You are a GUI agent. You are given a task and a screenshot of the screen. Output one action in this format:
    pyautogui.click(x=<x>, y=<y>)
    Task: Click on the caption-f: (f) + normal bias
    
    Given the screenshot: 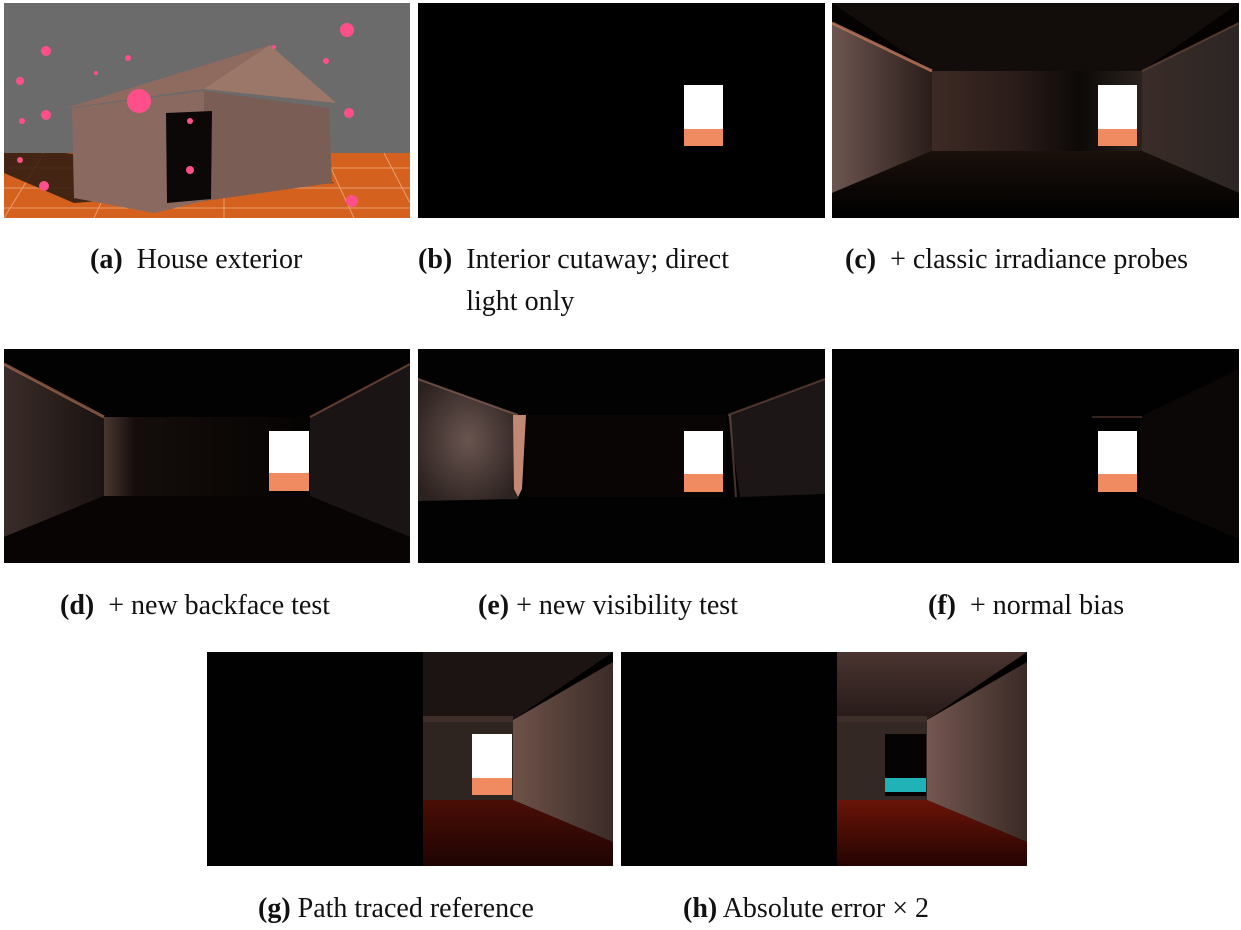 What is the action you would take?
    pyautogui.click(x=1078, y=606)
    